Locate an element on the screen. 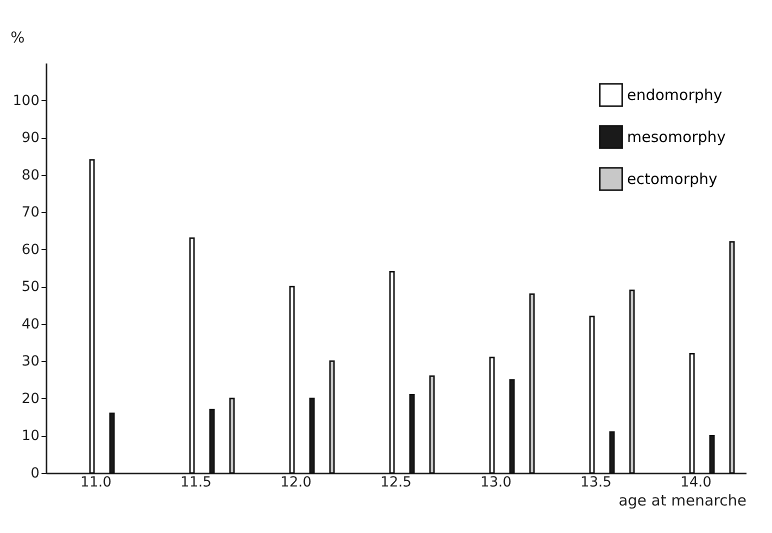 The height and width of the screenshot is (533, 772). y-axis-title: % is located at coordinates (17, 37).